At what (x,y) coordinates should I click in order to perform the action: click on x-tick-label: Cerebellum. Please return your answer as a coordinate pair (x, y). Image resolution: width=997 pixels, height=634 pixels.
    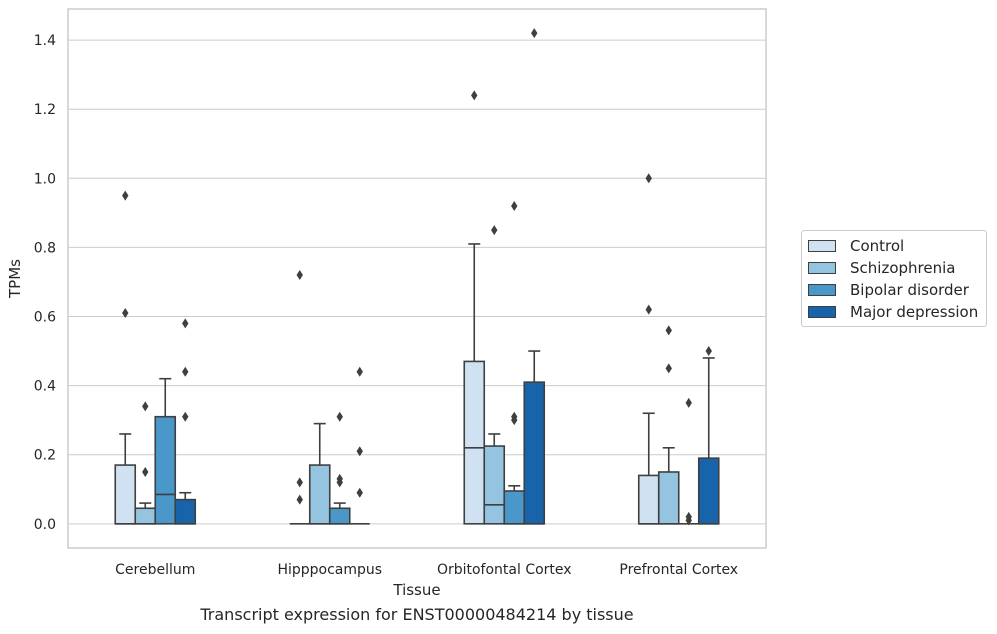
    Looking at the image, I should click on (155, 570).